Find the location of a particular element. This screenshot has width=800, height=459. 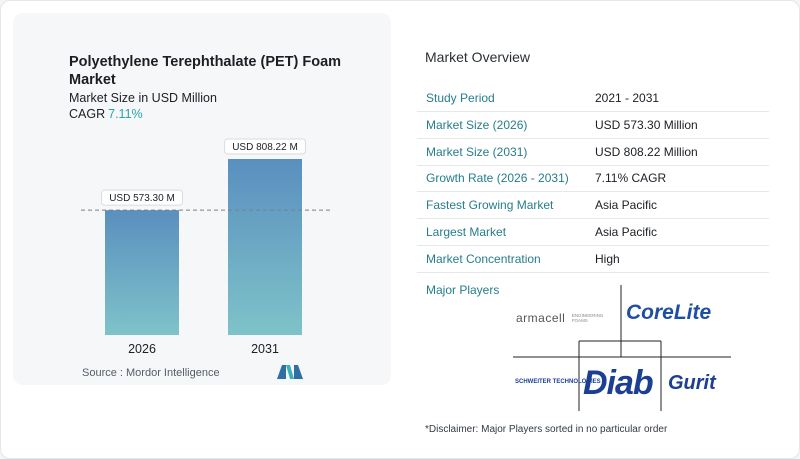

overview-row-value: High is located at coordinates (607, 258).